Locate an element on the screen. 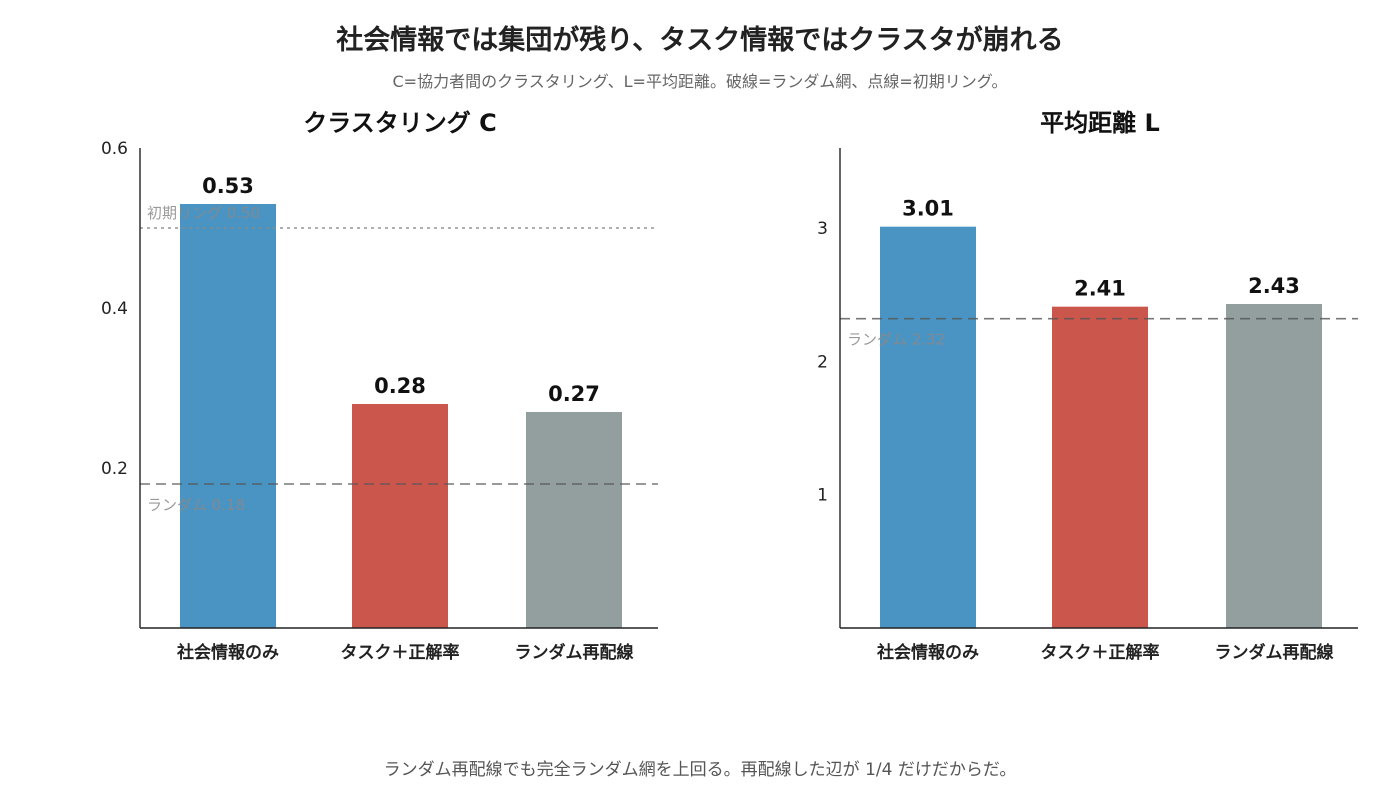  reference-label-0-1: ランダム 0.18 is located at coordinates (196, 505).